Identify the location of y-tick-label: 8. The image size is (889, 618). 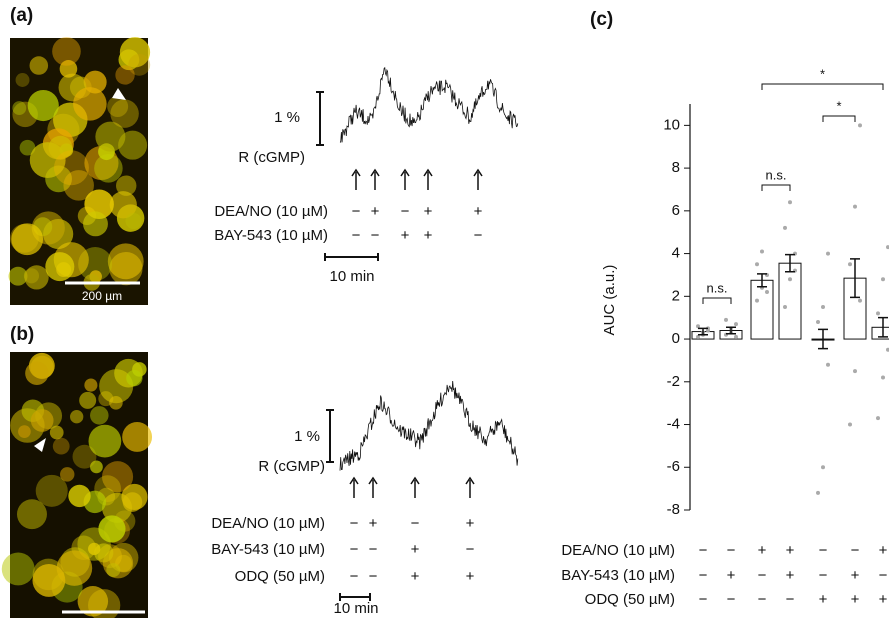
(676, 167).